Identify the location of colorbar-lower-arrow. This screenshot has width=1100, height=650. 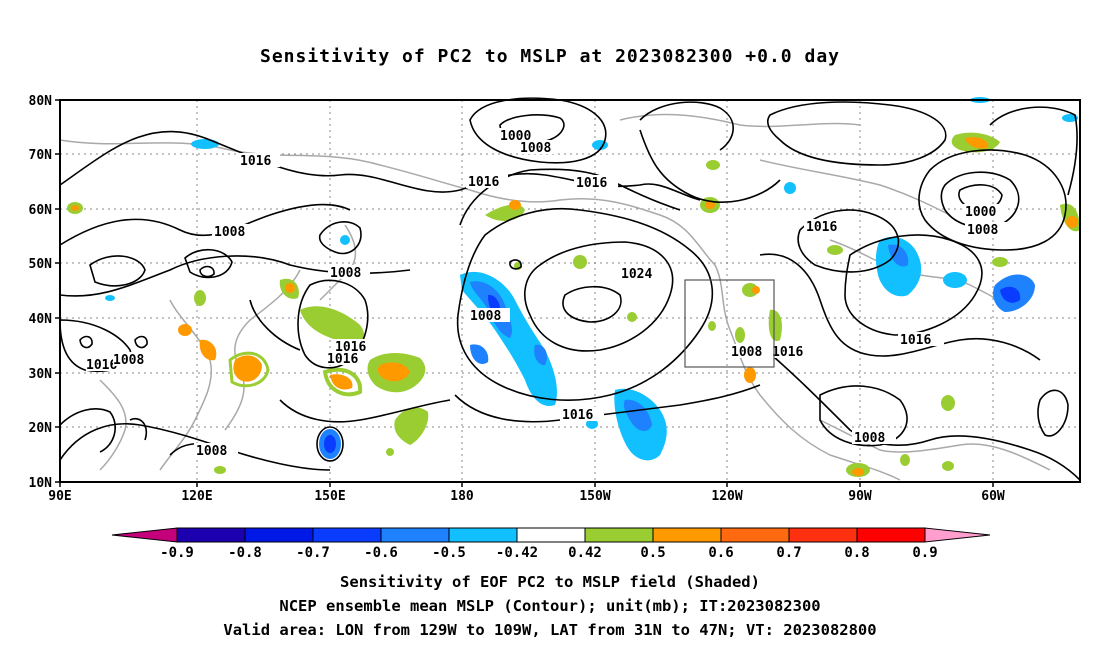
(144, 535).